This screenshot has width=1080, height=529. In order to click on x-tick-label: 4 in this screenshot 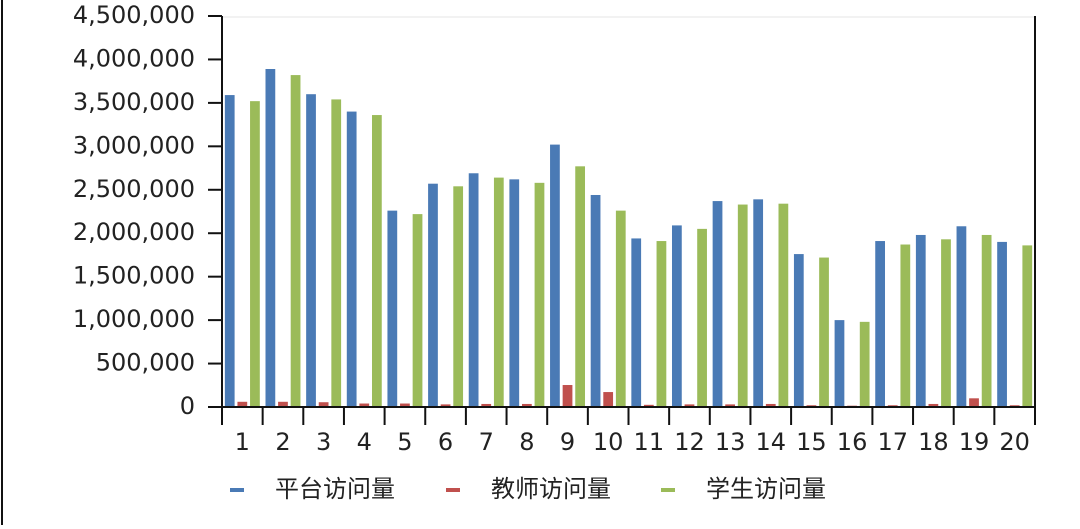, I will do `click(364, 442)`.